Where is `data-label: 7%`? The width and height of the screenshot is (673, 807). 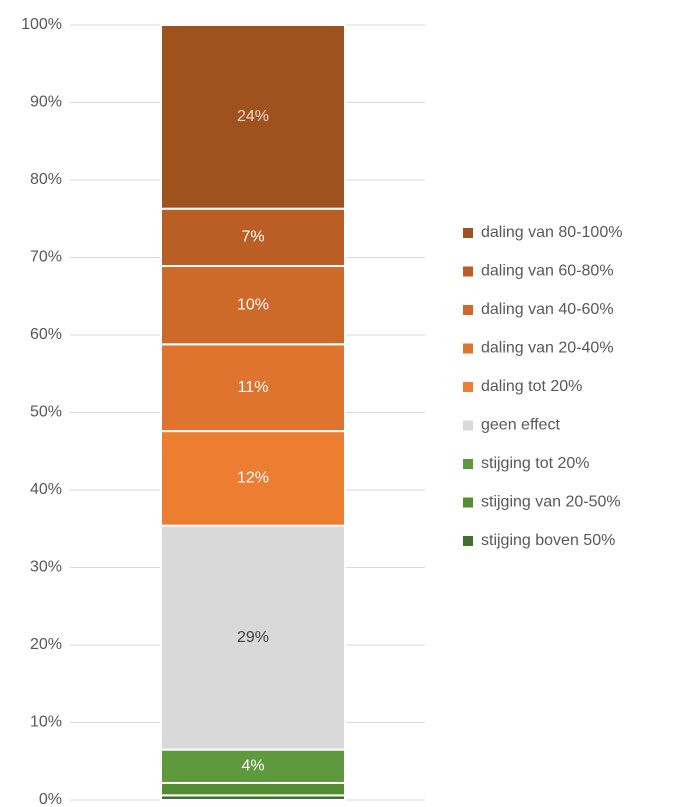 data-label: 7% is located at coordinates (252, 237).